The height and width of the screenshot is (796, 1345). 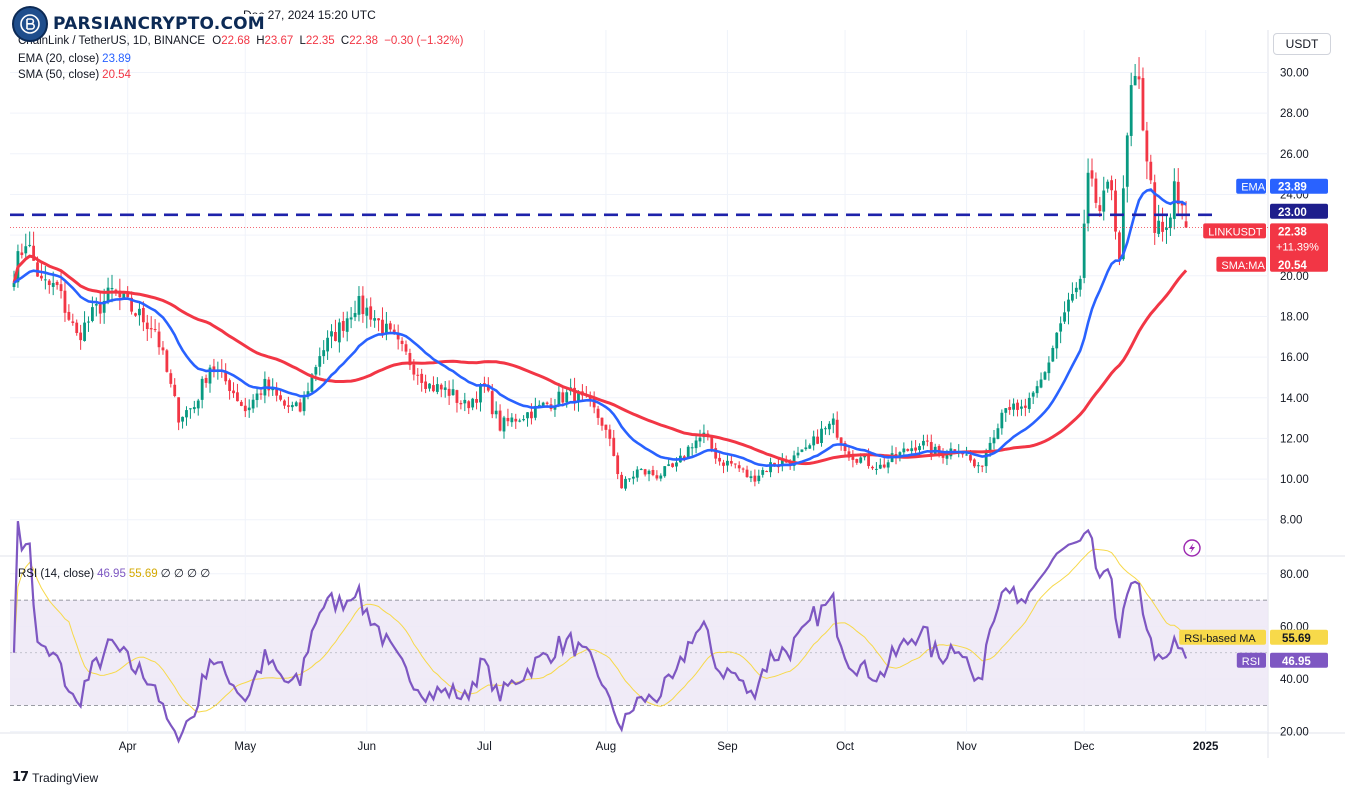 I want to click on symbol-pair: ChainLink / TetherUS, 1D, BINANCE, so click(x=112, y=41).